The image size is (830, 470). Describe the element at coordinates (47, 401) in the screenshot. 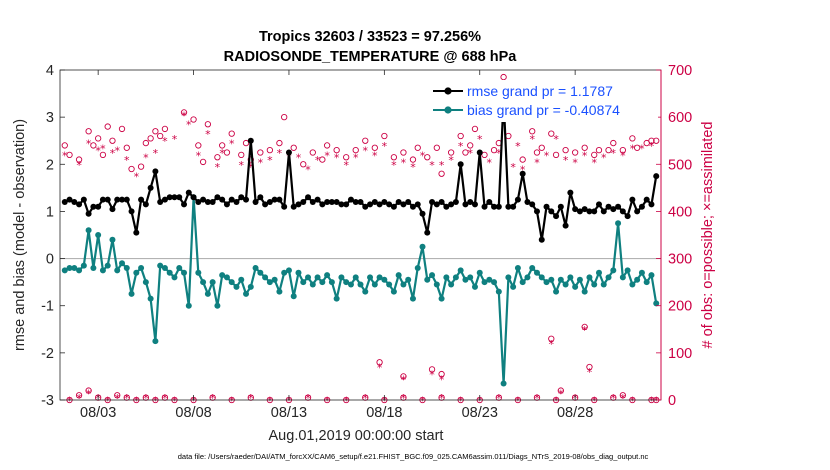

I see `y-tick-label-left: -3` at that location.